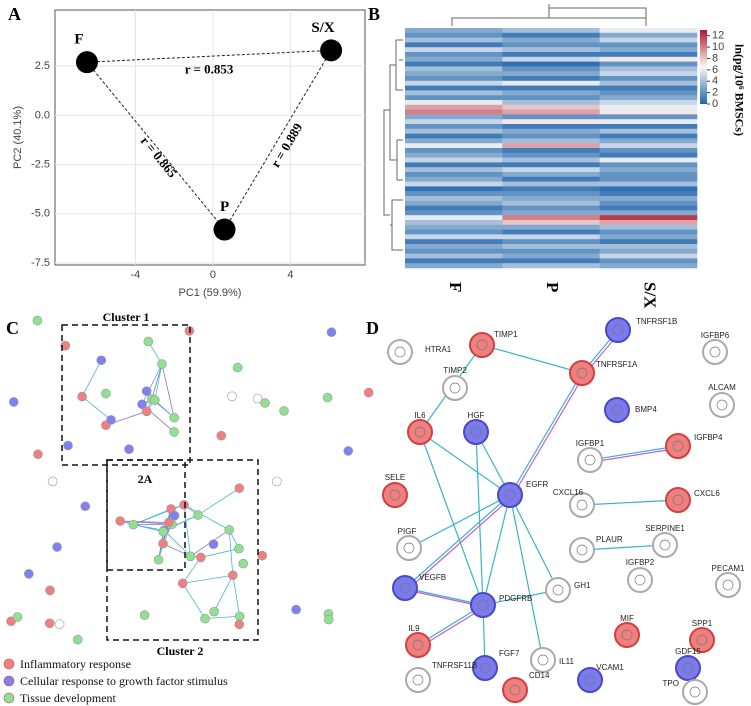 This screenshot has width=751, height=706. What do you see at coordinates (136, 275) in the screenshot?
I see `x-tick-label: -4` at bounding box center [136, 275].